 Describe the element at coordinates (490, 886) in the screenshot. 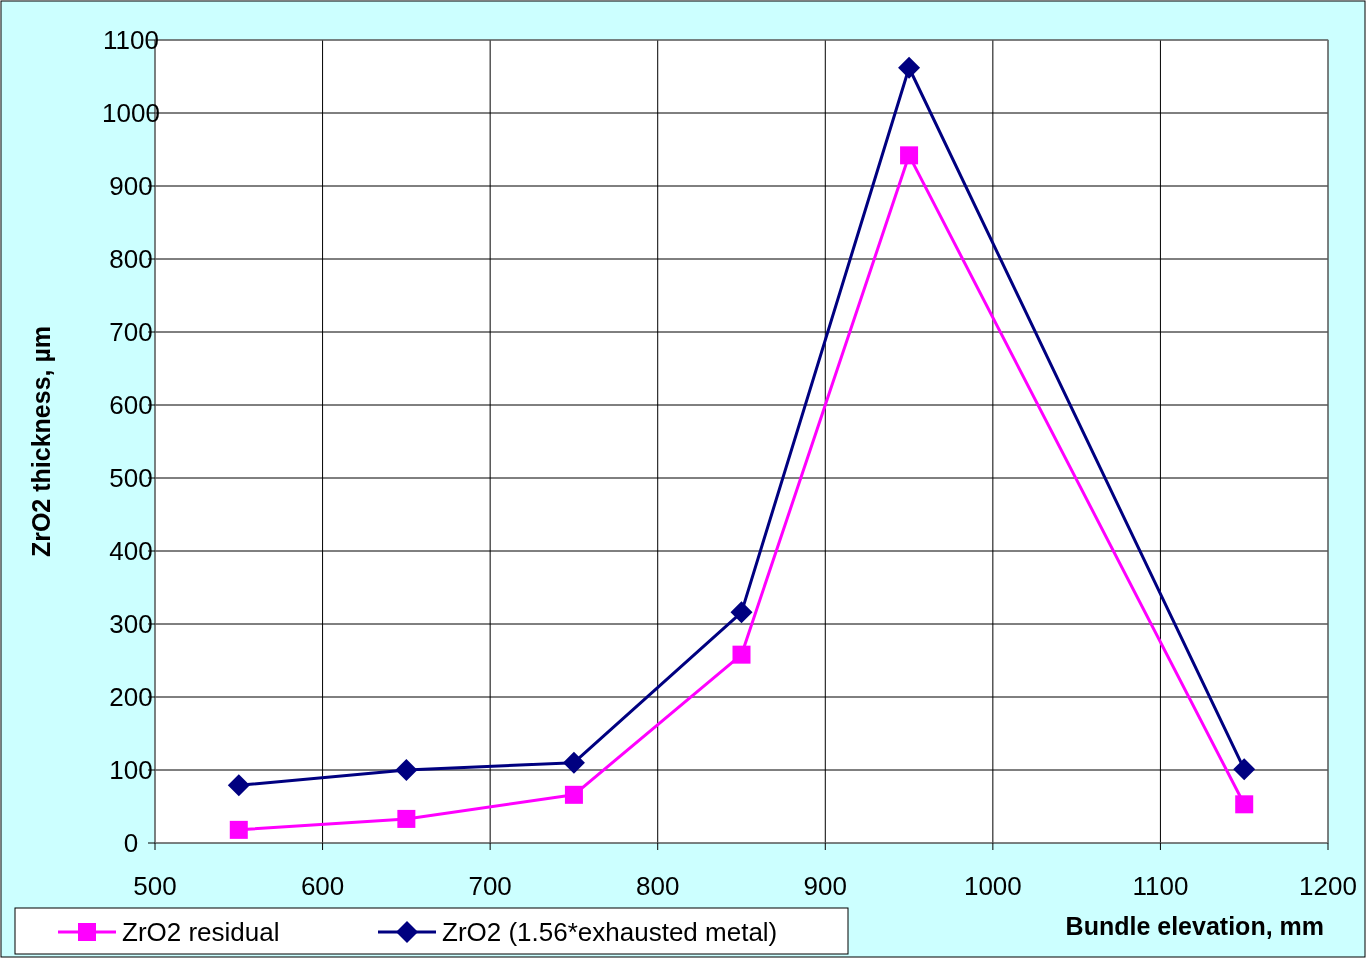

I see `x-tick-label: 700` at that location.